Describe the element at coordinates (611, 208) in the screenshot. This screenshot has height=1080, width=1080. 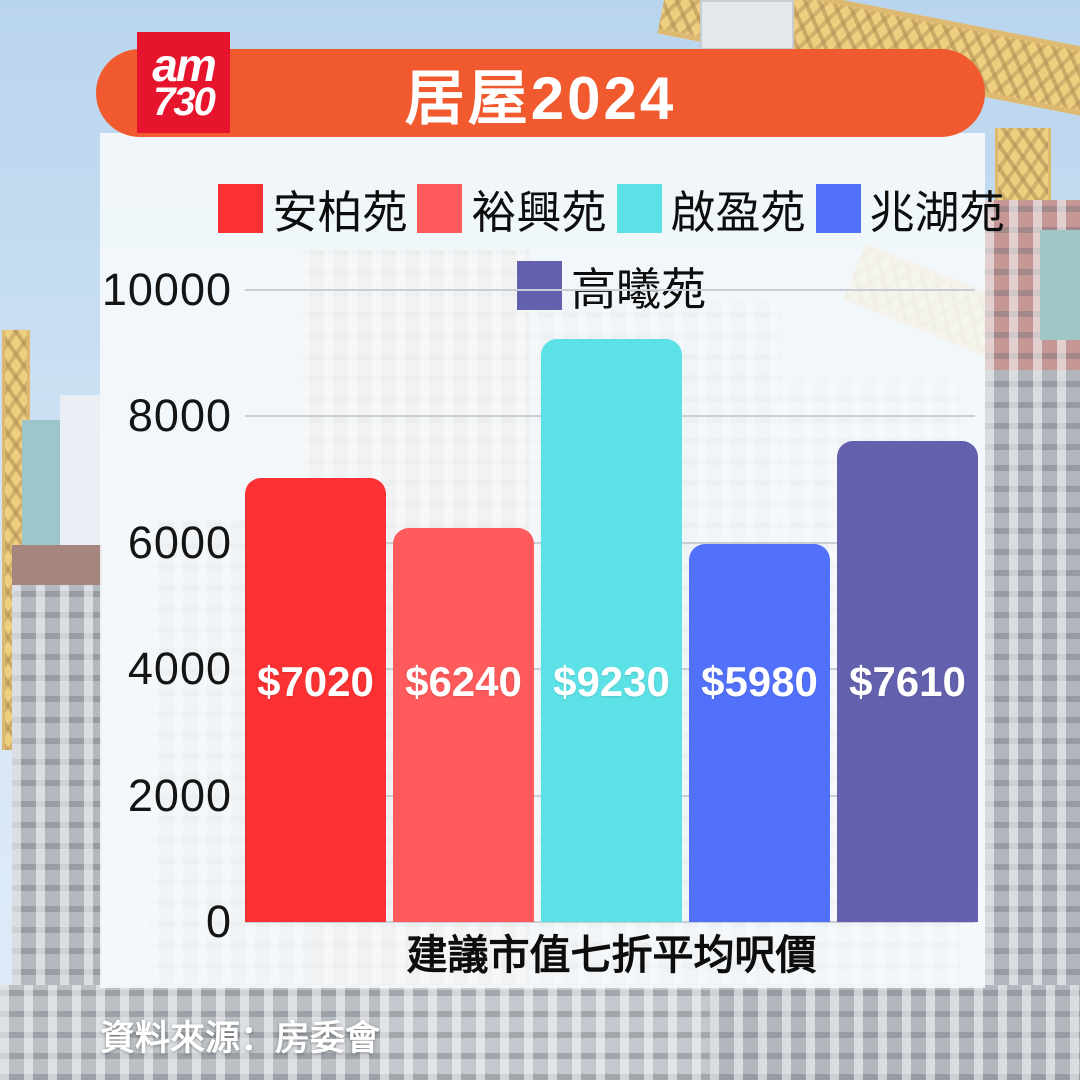
I see `legend-row-1: 安柏苑 裕興苑 啟盈苑 兆湖苑` at that location.